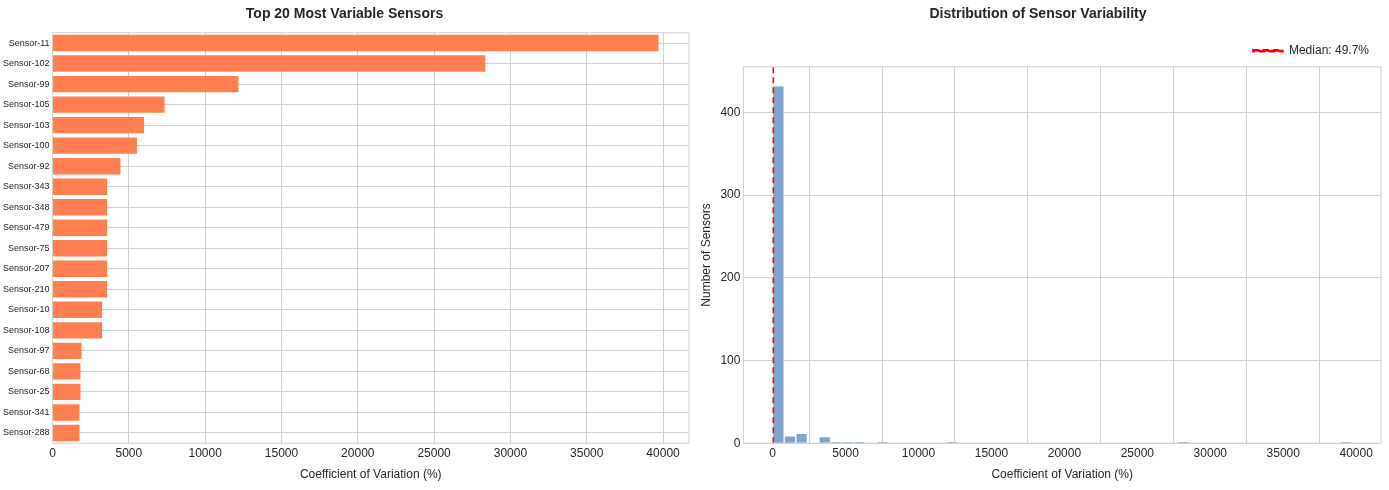 The image size is (1389, 490). What do you see at coordinates (26, 432) in the screenshot?
I see `y-tick-label: Sensor-288` at bounding box center [26, 432].